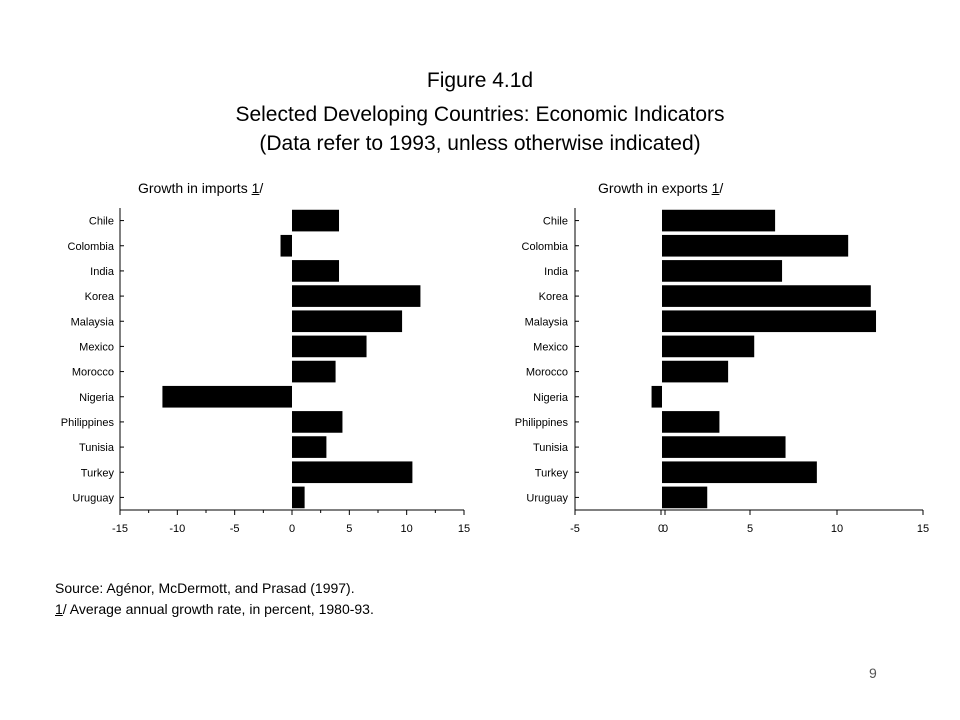 Image resolution: width=960 pixels, height=720 pixels. I want to click on exports-title-suffix: /, so click(721, 188).